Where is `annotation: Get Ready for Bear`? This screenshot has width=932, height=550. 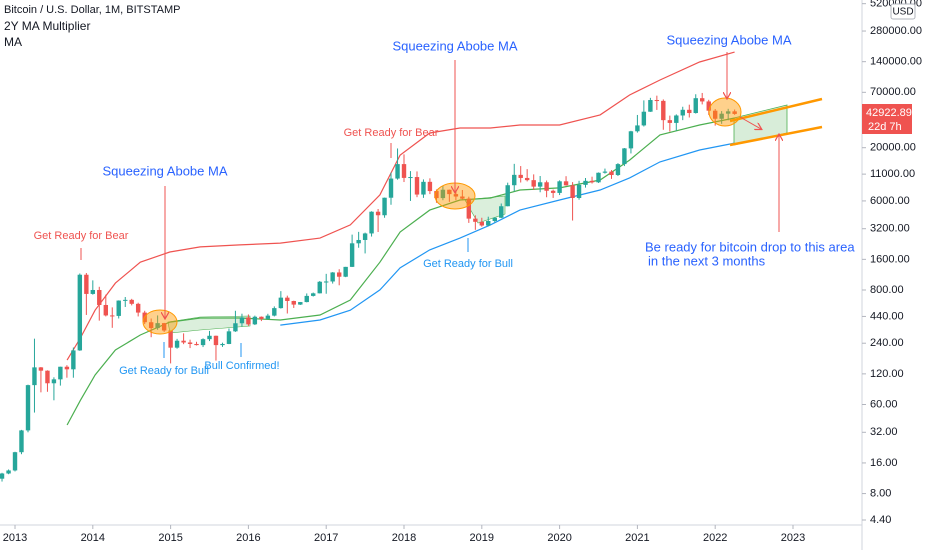
annotation: Get Ready for Bear is located at coordinates (391, 133).